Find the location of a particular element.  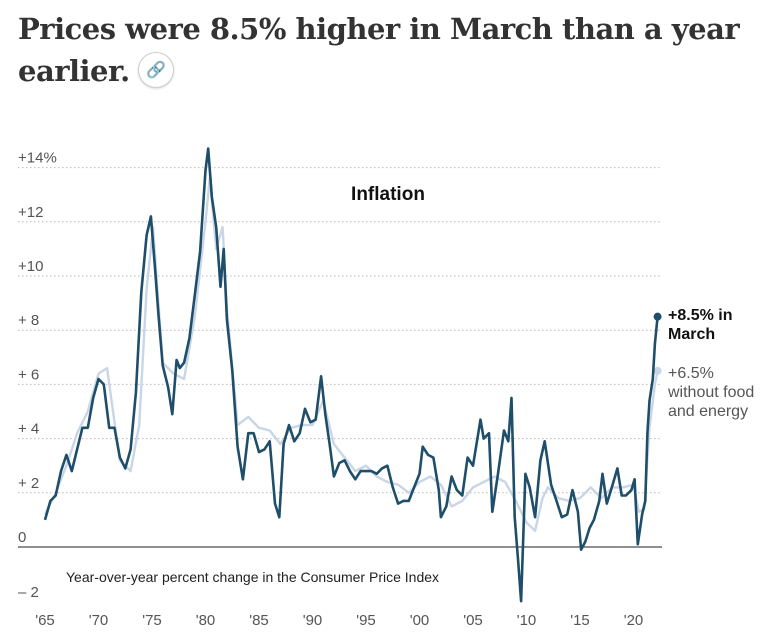

x-tick-label: '90 is located at coordinates (313, 620).